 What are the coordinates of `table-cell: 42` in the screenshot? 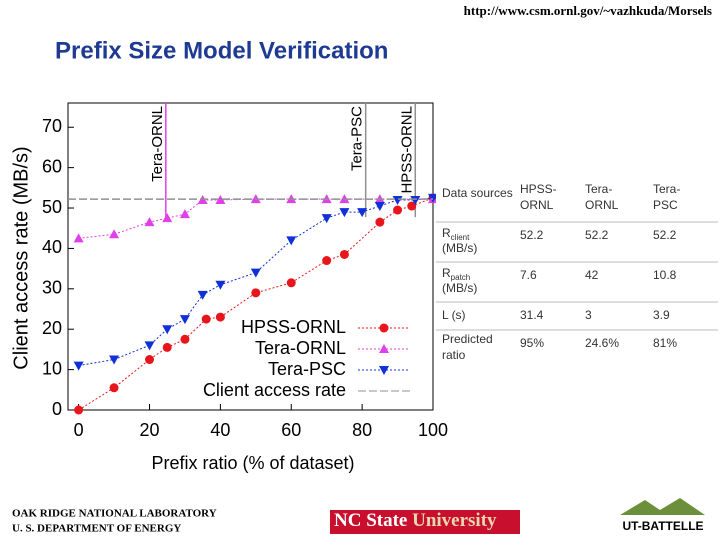 It's located at (592, 275).